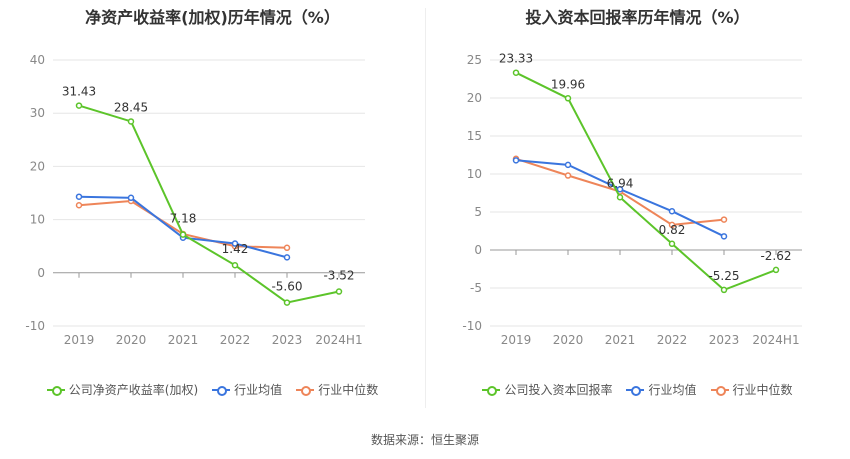 The image size is (850, 459). I want to click on y-tick-label: 30, so click(37, 113).